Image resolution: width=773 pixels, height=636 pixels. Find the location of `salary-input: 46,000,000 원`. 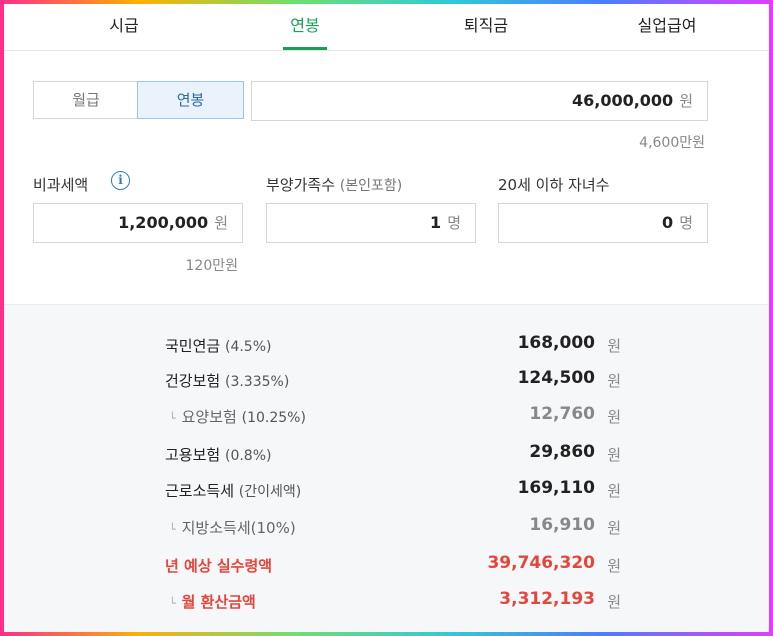

salary-input: 46,000,000 원 is located at coordinates (479, 101).